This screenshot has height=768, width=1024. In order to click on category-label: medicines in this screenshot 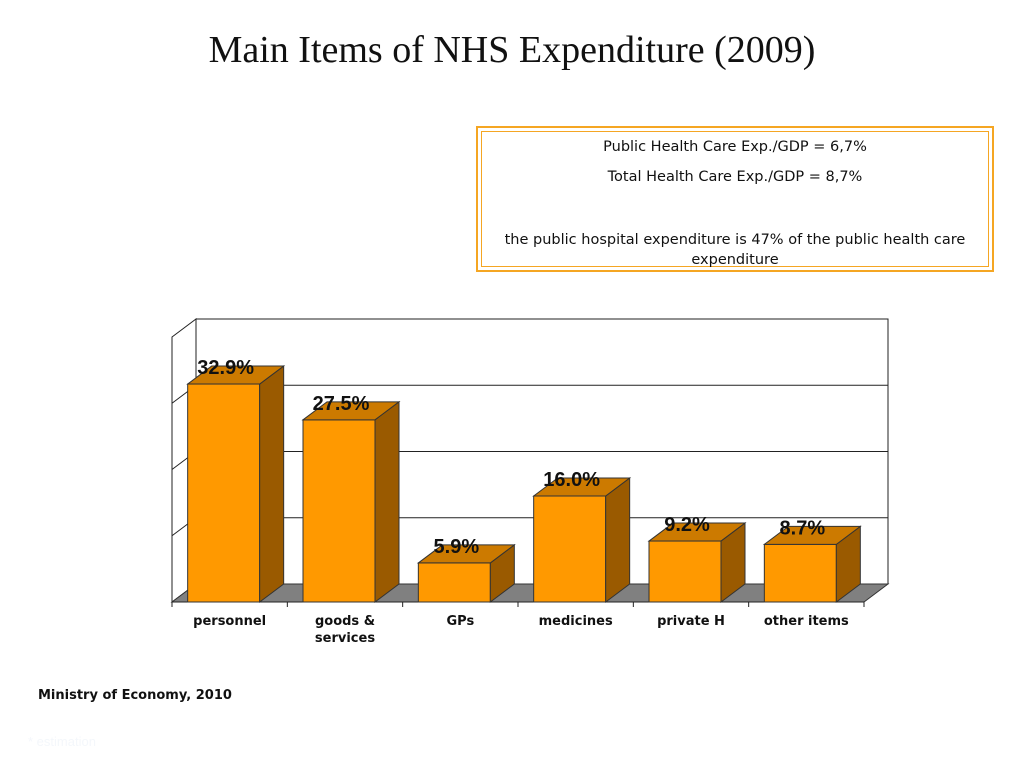, I will do `click(576, 621)`.